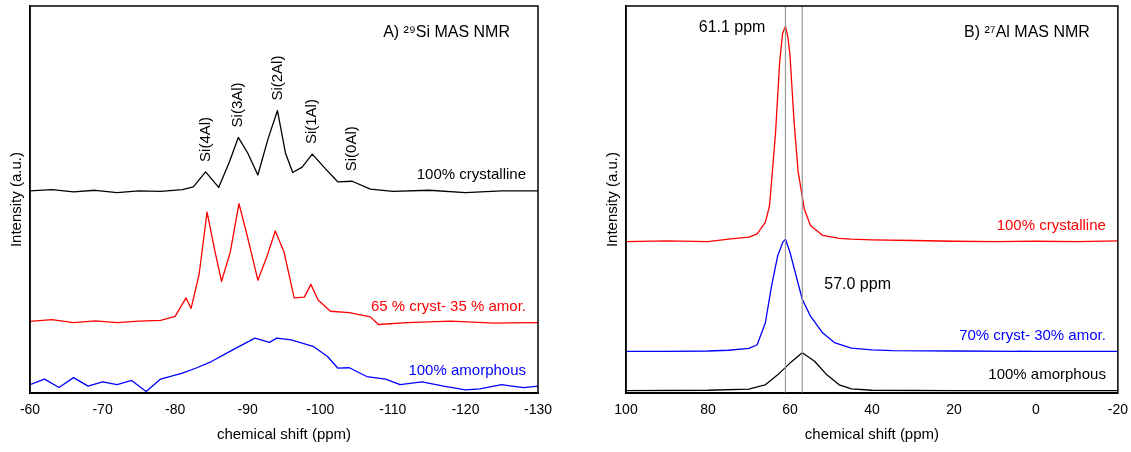 The height and width of the screenshot is (452, 1131). What do you see at coordinates (857, 284) in the screenshot?
I see `ref-line-label: 57.0 ppm` at bounding box center [857, 284].